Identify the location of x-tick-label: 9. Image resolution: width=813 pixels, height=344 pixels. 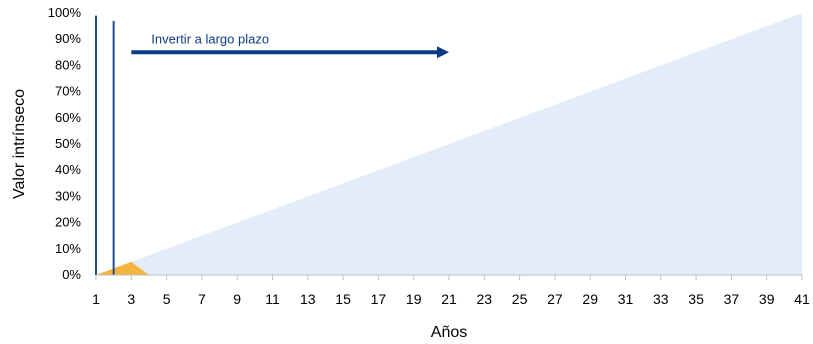
(237, 299).